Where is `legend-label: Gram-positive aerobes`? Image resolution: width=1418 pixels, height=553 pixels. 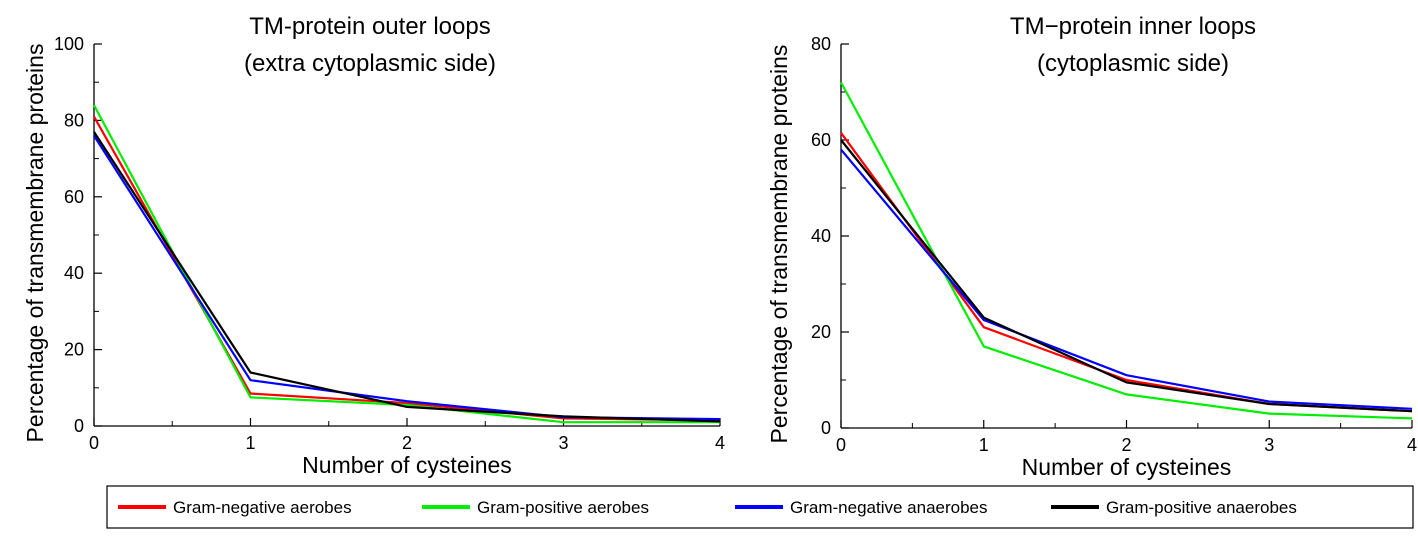
legend-label: Gram-positive aerobes is located at coordinates (563, 507).